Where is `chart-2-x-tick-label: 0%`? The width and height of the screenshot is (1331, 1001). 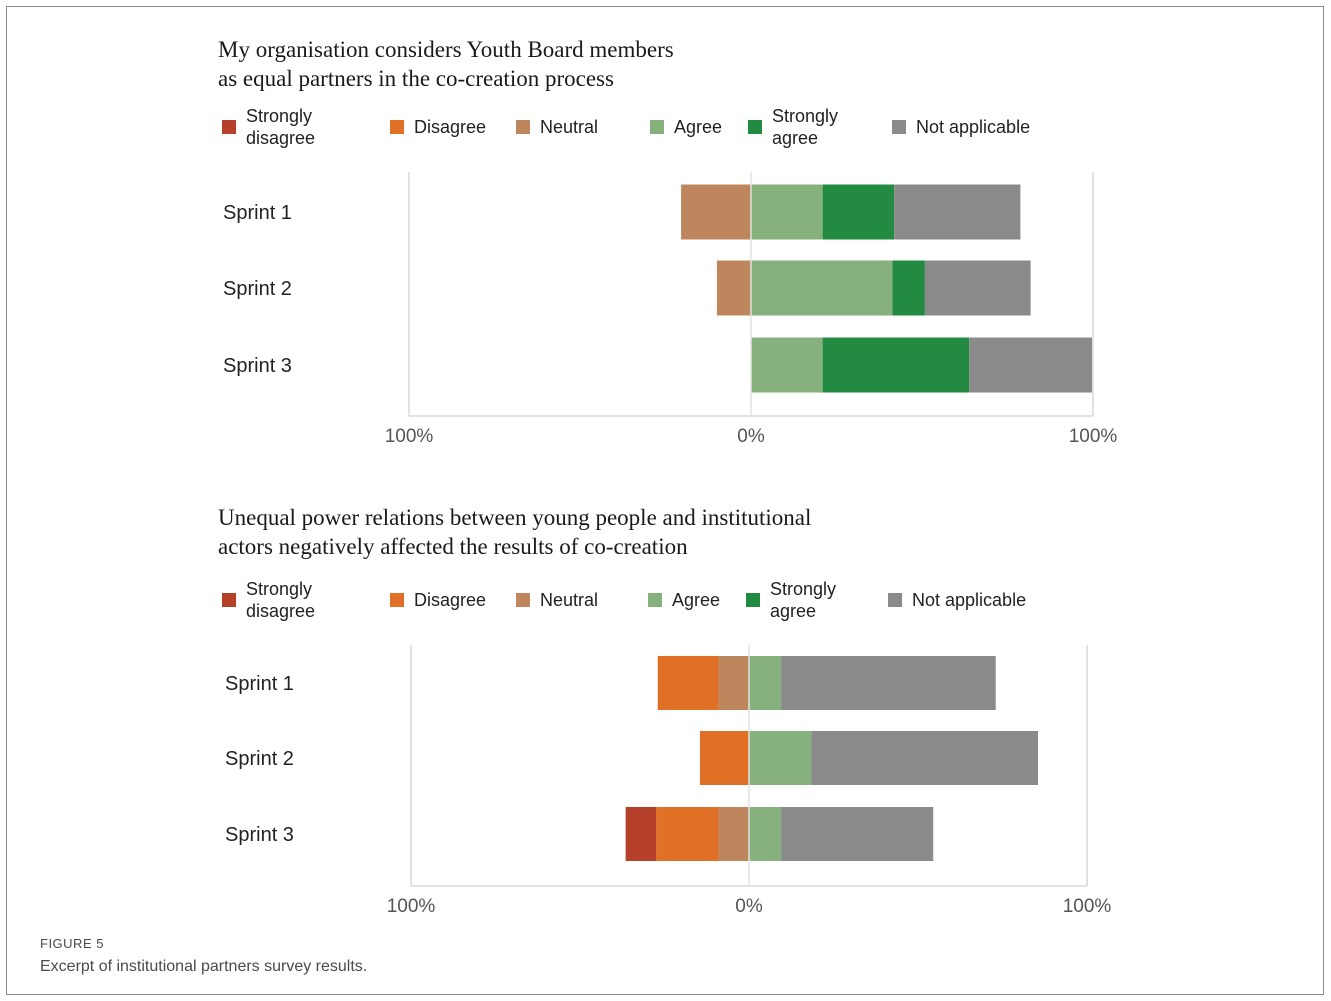
chart-2-x-tick-label: 0% is located at coordinates (749, 906).